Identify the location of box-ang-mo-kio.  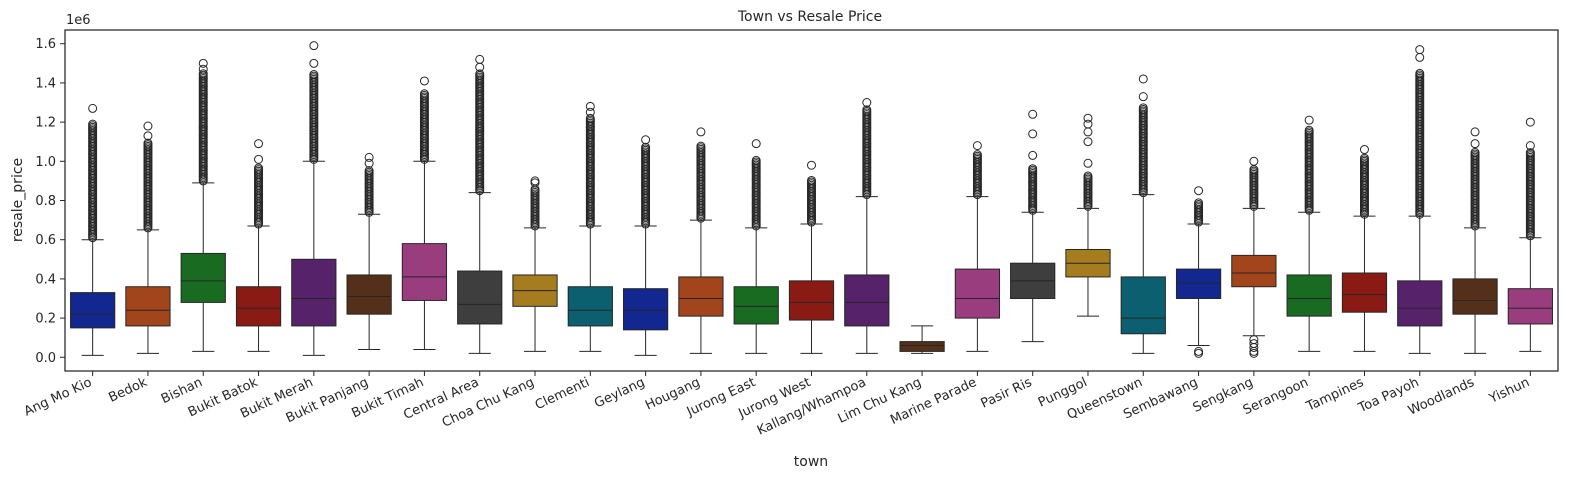
(93, 229).